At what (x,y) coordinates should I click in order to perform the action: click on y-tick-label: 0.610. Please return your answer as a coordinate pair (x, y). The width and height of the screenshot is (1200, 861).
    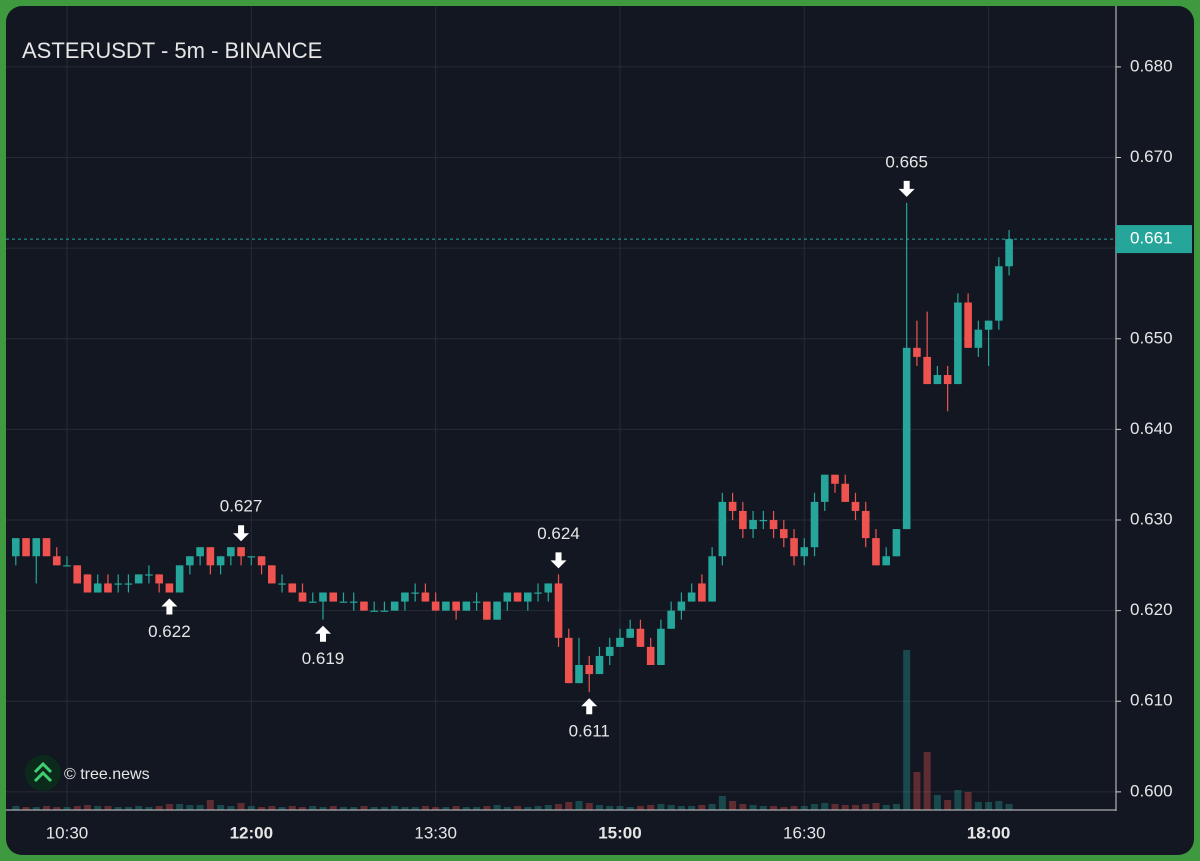
    Looking at the image, I should click on (1151, 700).